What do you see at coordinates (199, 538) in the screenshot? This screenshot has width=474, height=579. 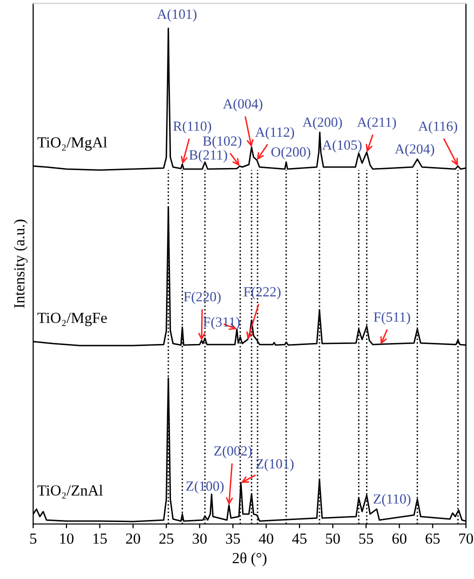 I see `x-tick-label: 30` at bounding box center [199, 538].